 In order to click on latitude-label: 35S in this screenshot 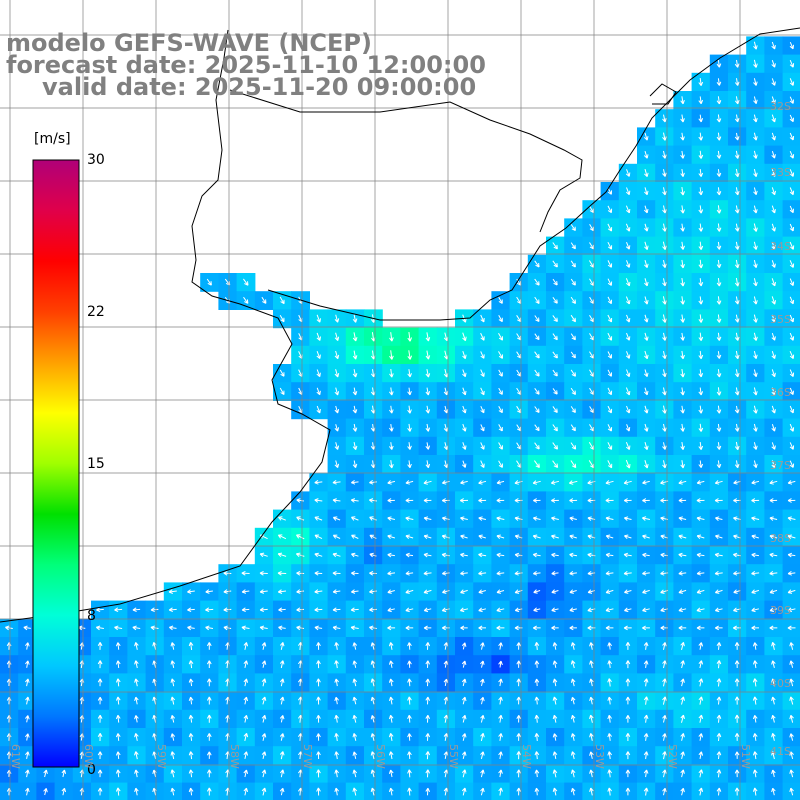, I will do `click(780, 319)`.